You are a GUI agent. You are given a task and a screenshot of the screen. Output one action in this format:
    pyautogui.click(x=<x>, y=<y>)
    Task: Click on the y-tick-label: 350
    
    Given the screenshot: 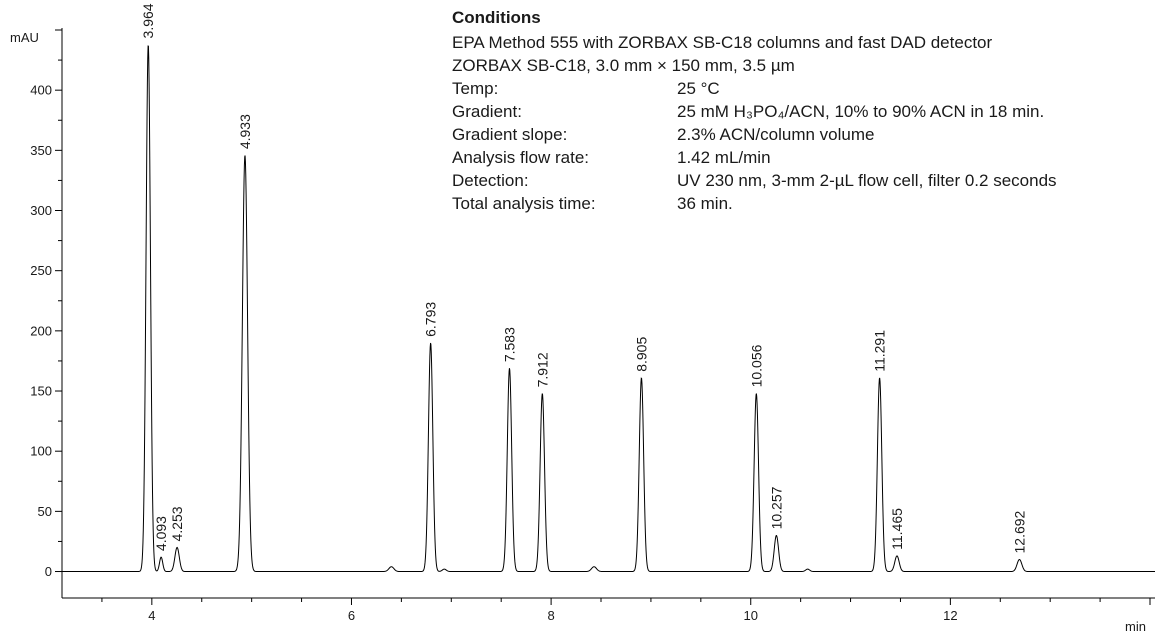 What is the action you would take?
    pyautogui.click(x=41, y=150)
    